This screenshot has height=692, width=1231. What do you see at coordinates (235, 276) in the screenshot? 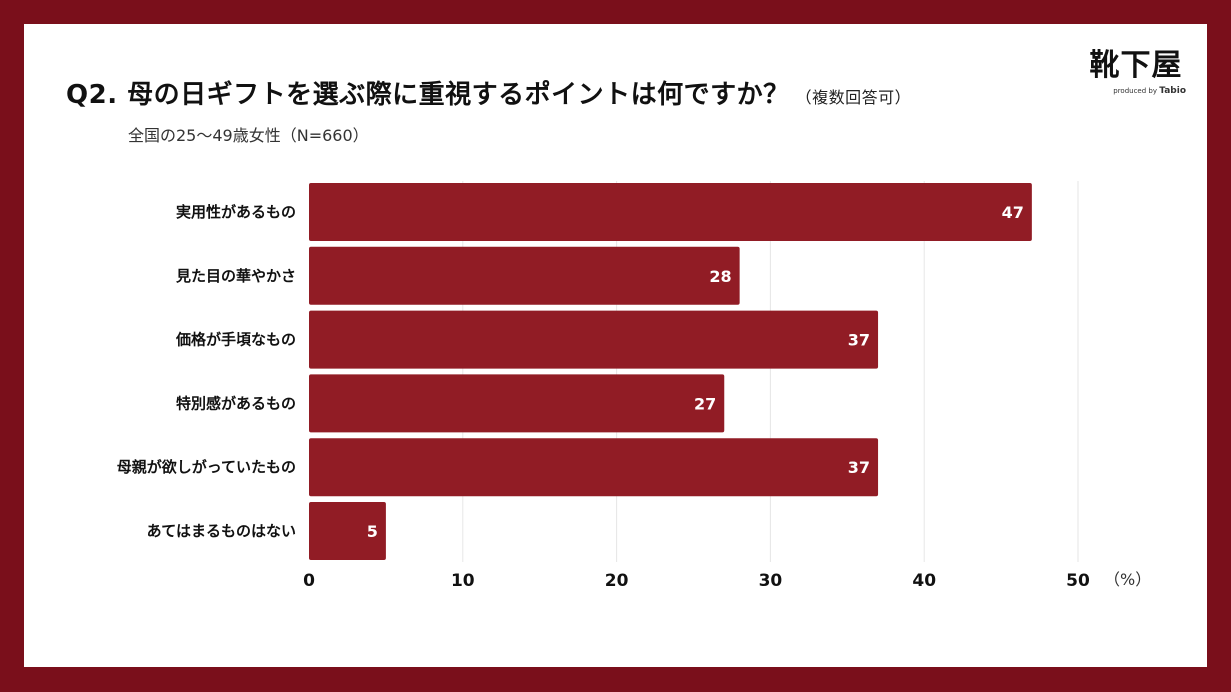
I see `category-label-1: 見た目の華やかさ` at bounding box center [235, 276].